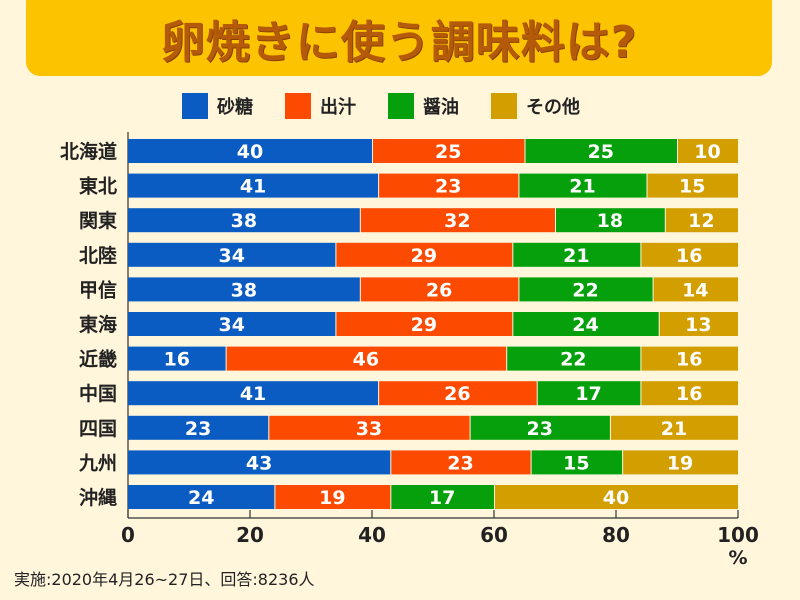 The image size is (800, 600). I want to click on x-tick-label: 60, so click(494, 535).